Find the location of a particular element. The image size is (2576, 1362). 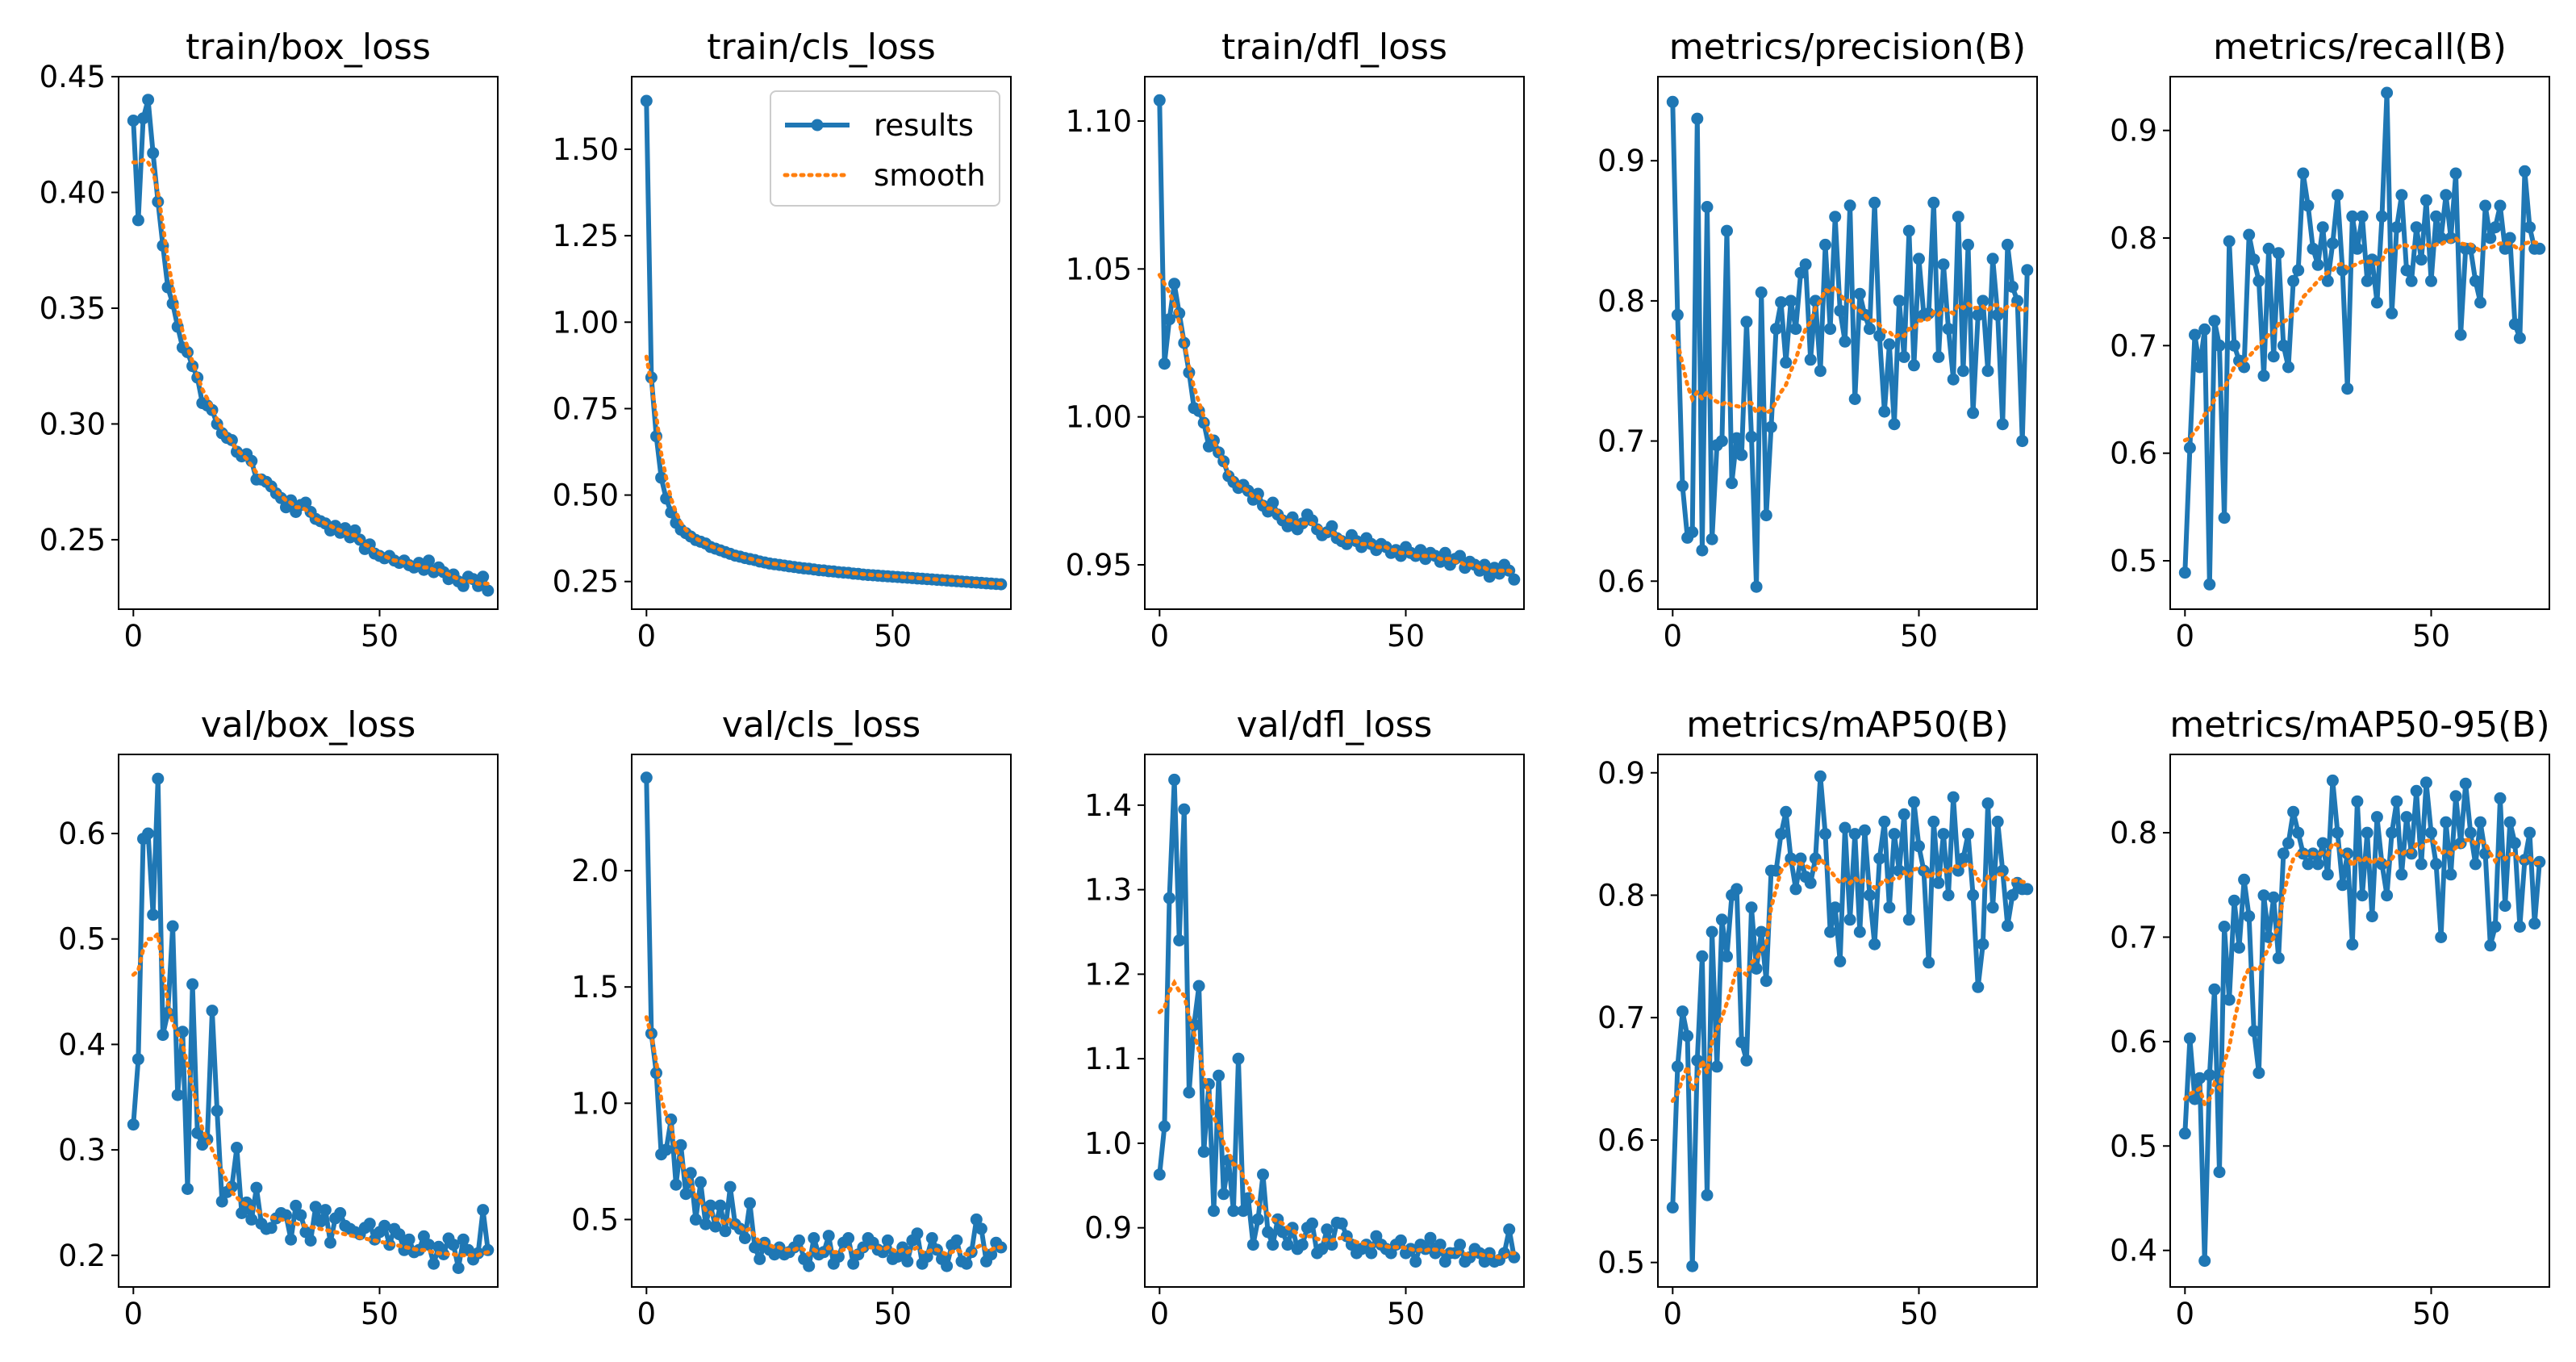

y-tick-label: 0.75 is located at coordinates (586, 409).